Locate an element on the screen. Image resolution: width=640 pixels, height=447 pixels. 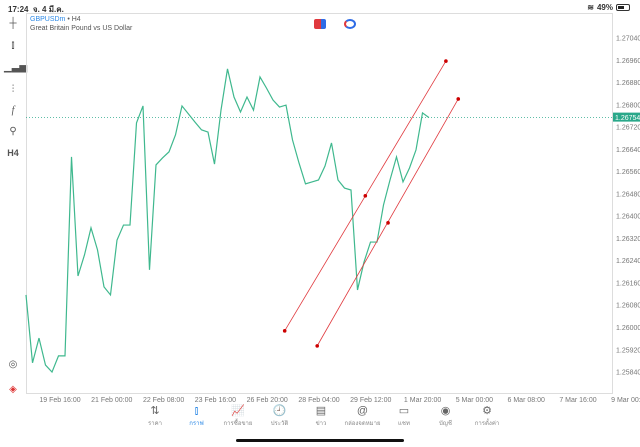
tab-5: @ กล่องจดหมาย is located at coordinates (363, 416).